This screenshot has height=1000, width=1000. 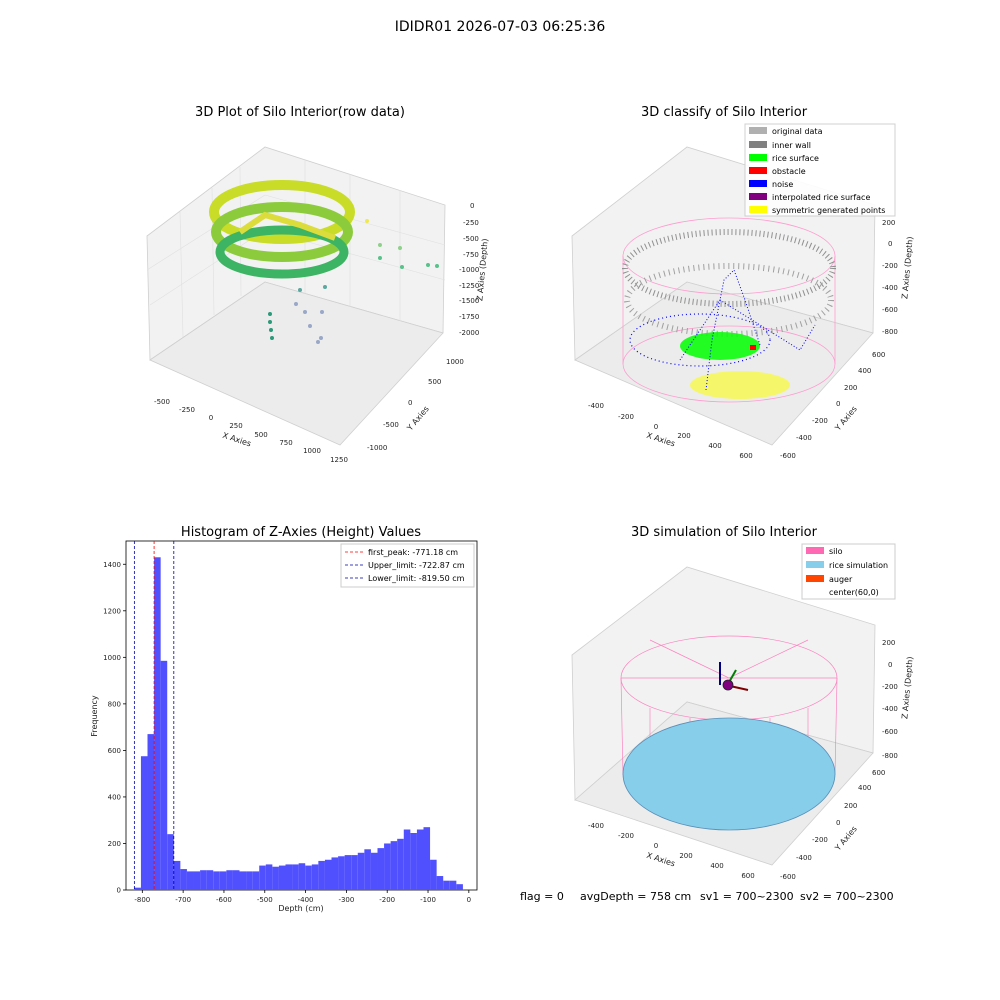 What do you see at coordinates (626, 417) in the screenshot?
I see `classify-x-tick: -200` at bounding box center [626, 417].